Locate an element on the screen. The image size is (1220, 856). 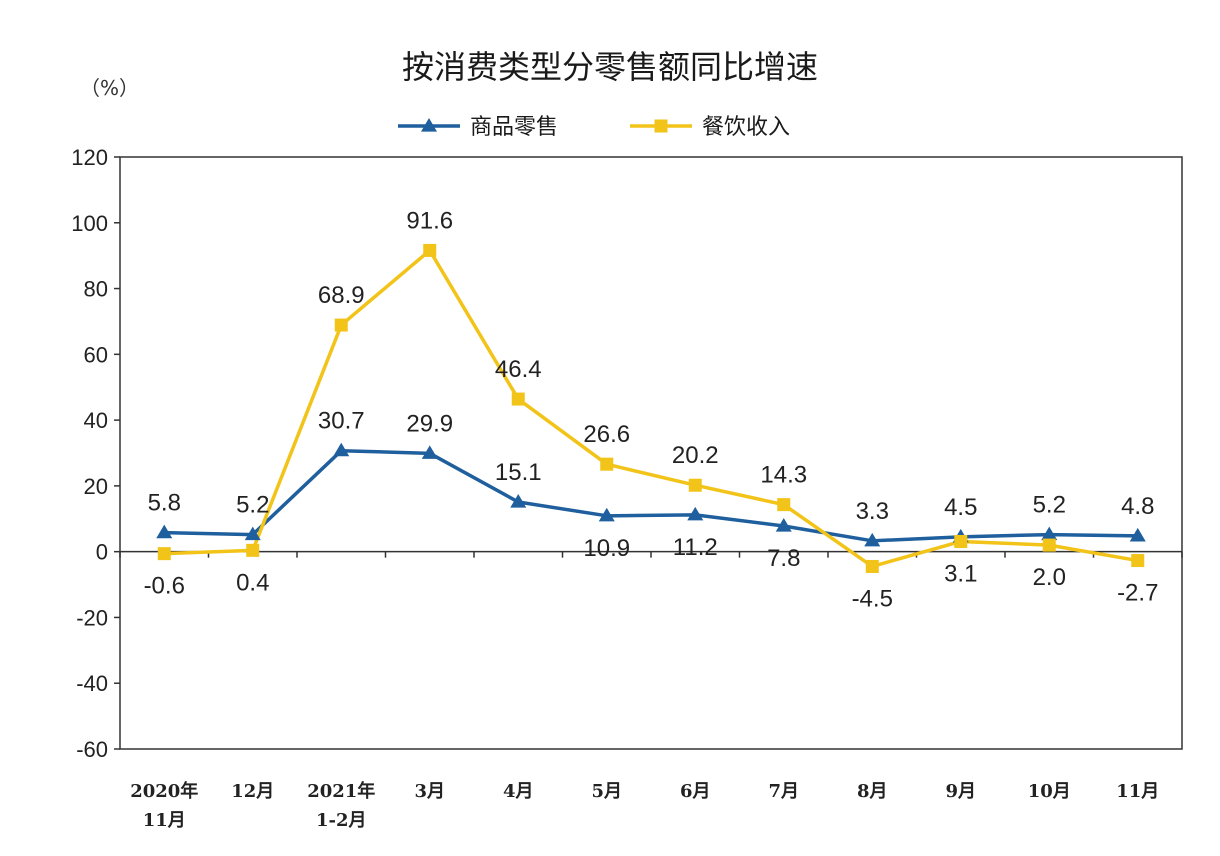
y-tick-label: 80 is located at coordinates (96, 289).